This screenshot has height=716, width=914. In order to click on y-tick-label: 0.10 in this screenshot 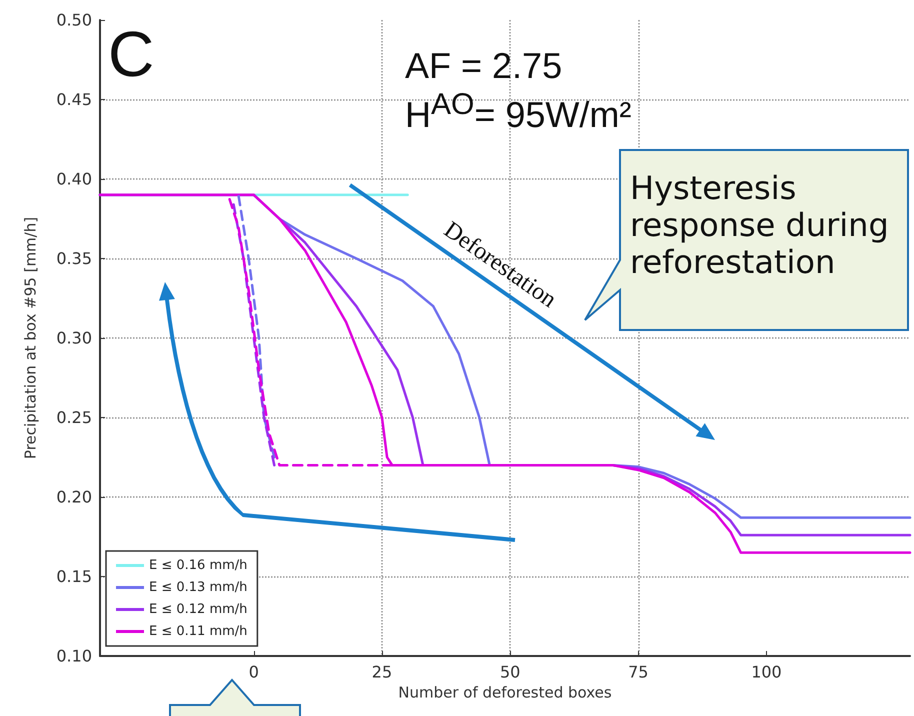, I will do `click(74, 656)`.